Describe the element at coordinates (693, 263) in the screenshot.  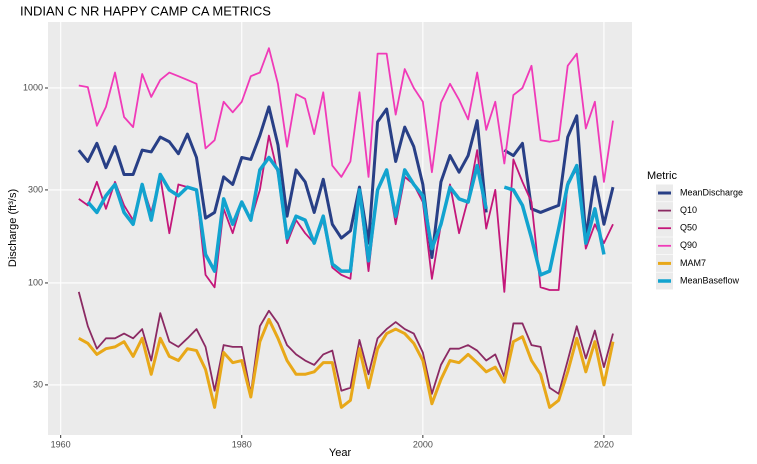
I see `legend-label: MAM7` at that location.